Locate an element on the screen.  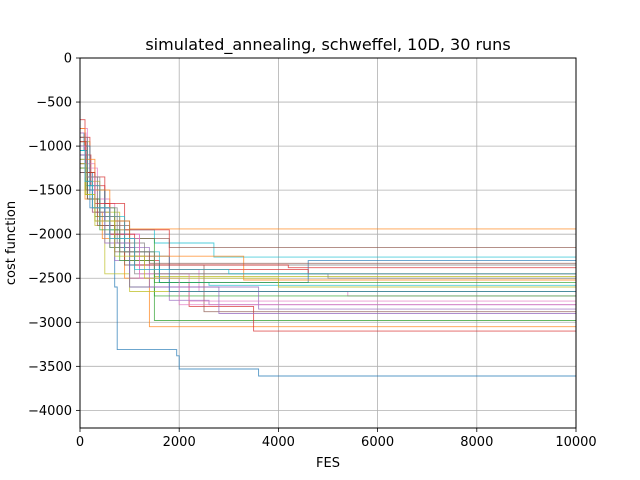
y-tick-label: −4000 is located at coordinates (50, 411).